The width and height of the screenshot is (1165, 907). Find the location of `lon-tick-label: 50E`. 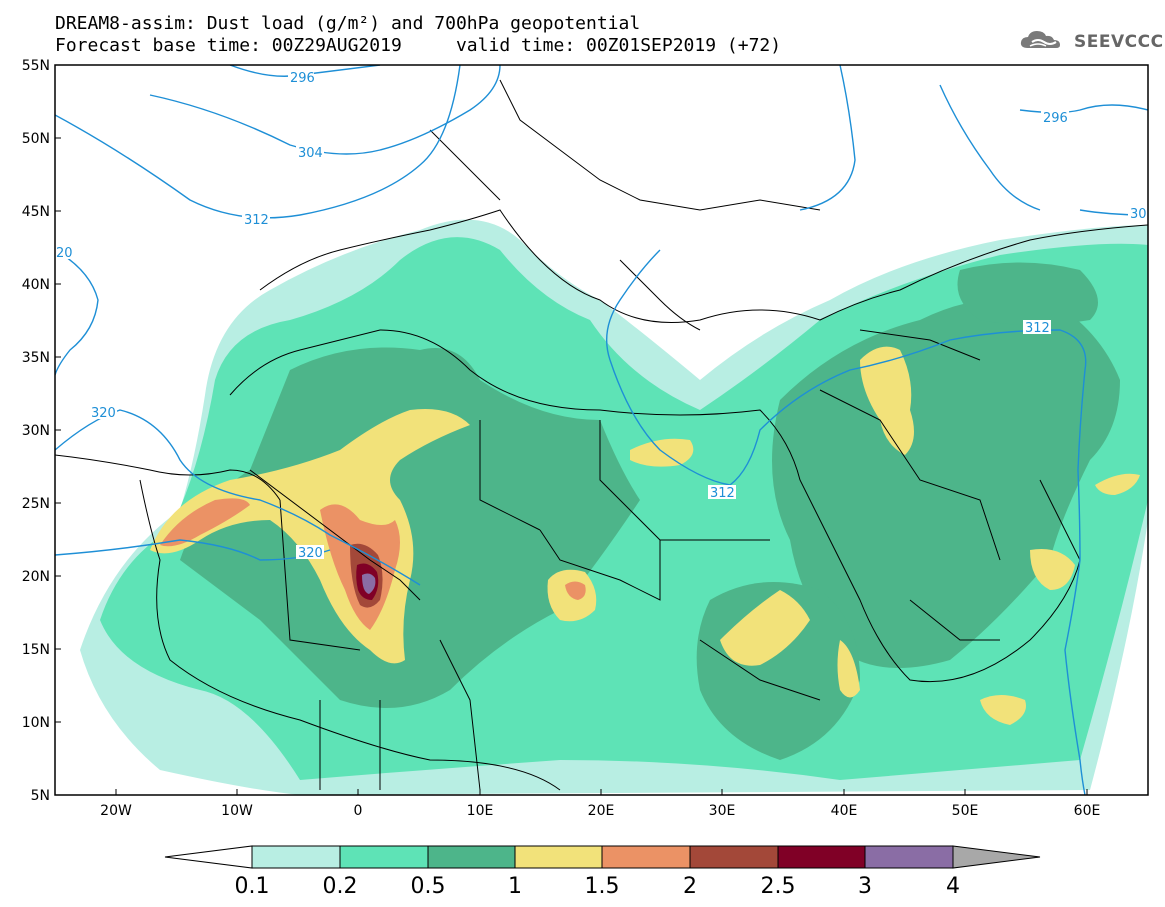

lon-tick-label: 50E is located at coordinates (965, 811).